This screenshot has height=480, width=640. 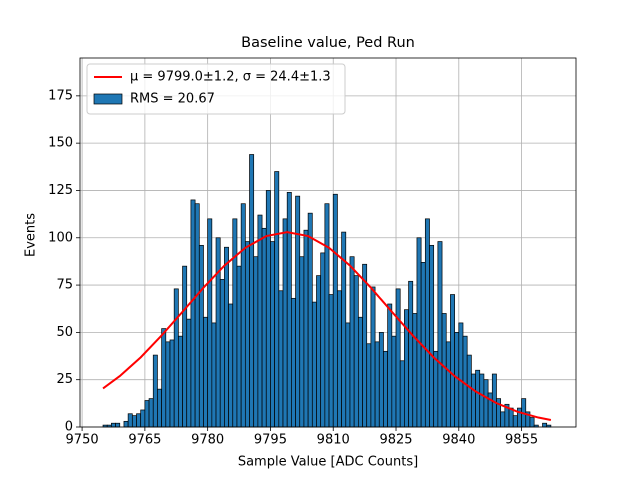 I want to click on x-tick-label: 9855, so click(x=521, y=440).